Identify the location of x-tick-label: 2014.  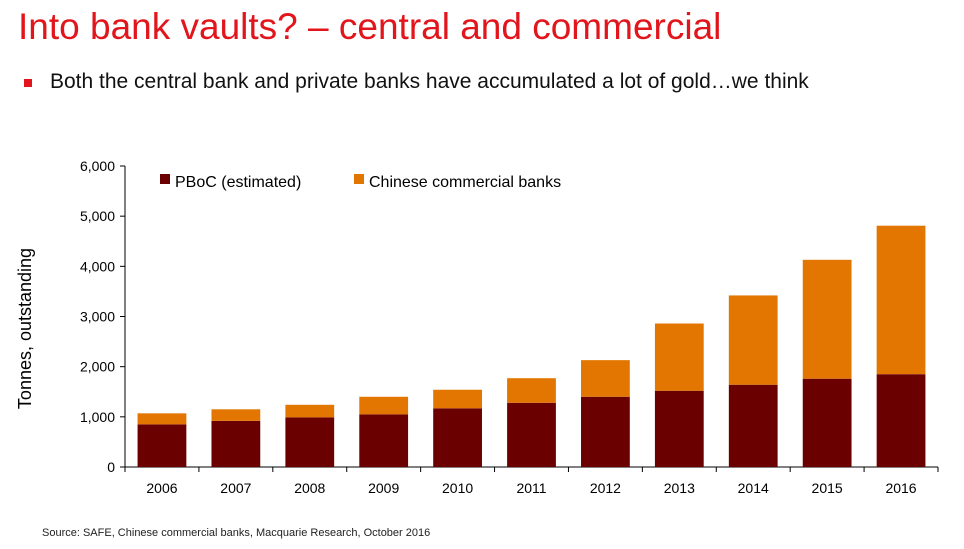
(753, 488).